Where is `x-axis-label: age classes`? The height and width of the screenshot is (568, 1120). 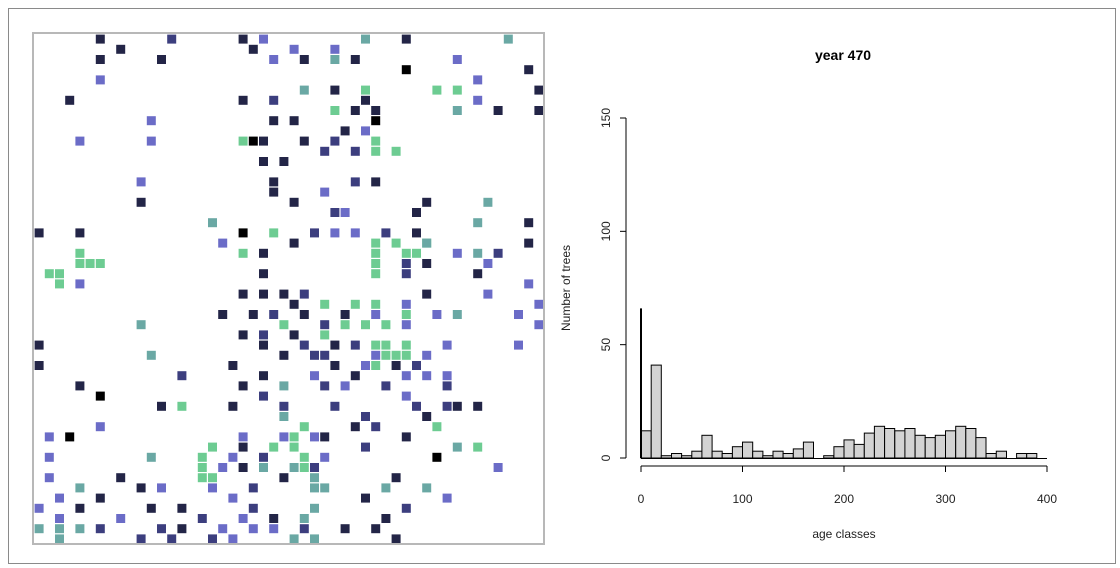 x-axis-label: age classes is located at coordinates (843, 534).